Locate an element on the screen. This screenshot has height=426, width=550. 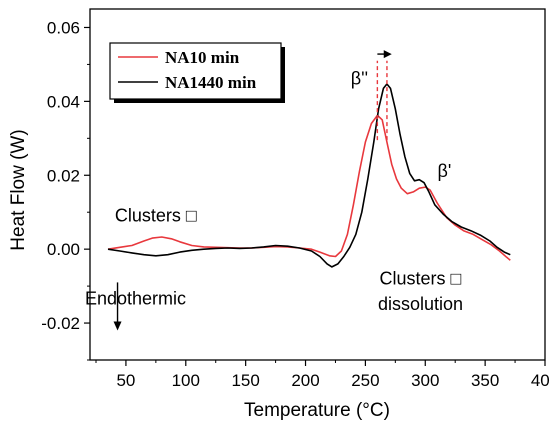
x-tick-label: 100 is located at coordinates (186, 380).